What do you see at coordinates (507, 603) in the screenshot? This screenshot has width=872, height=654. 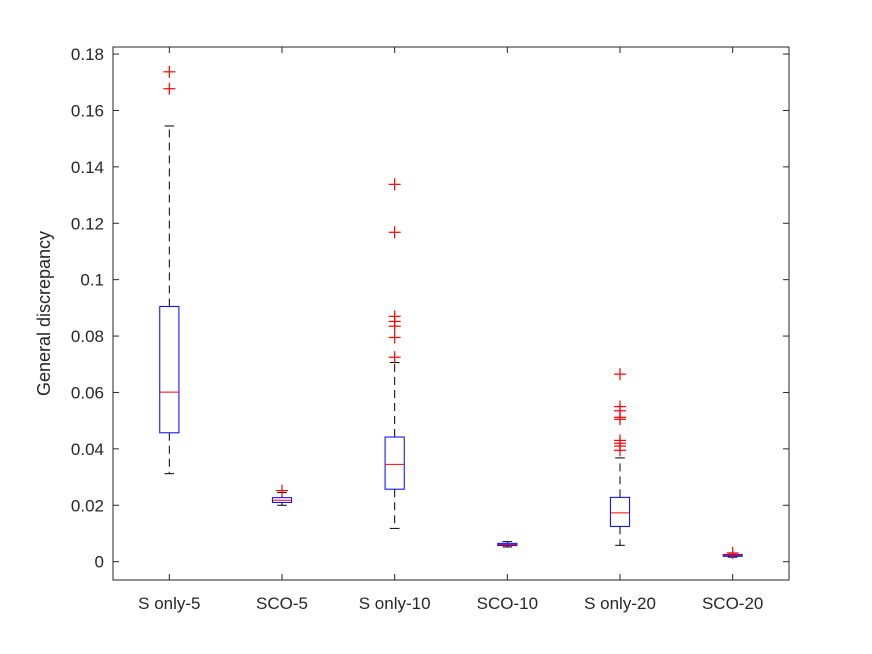 I see `x-tick-label: SCO-10` at bounding box center [507, 603].